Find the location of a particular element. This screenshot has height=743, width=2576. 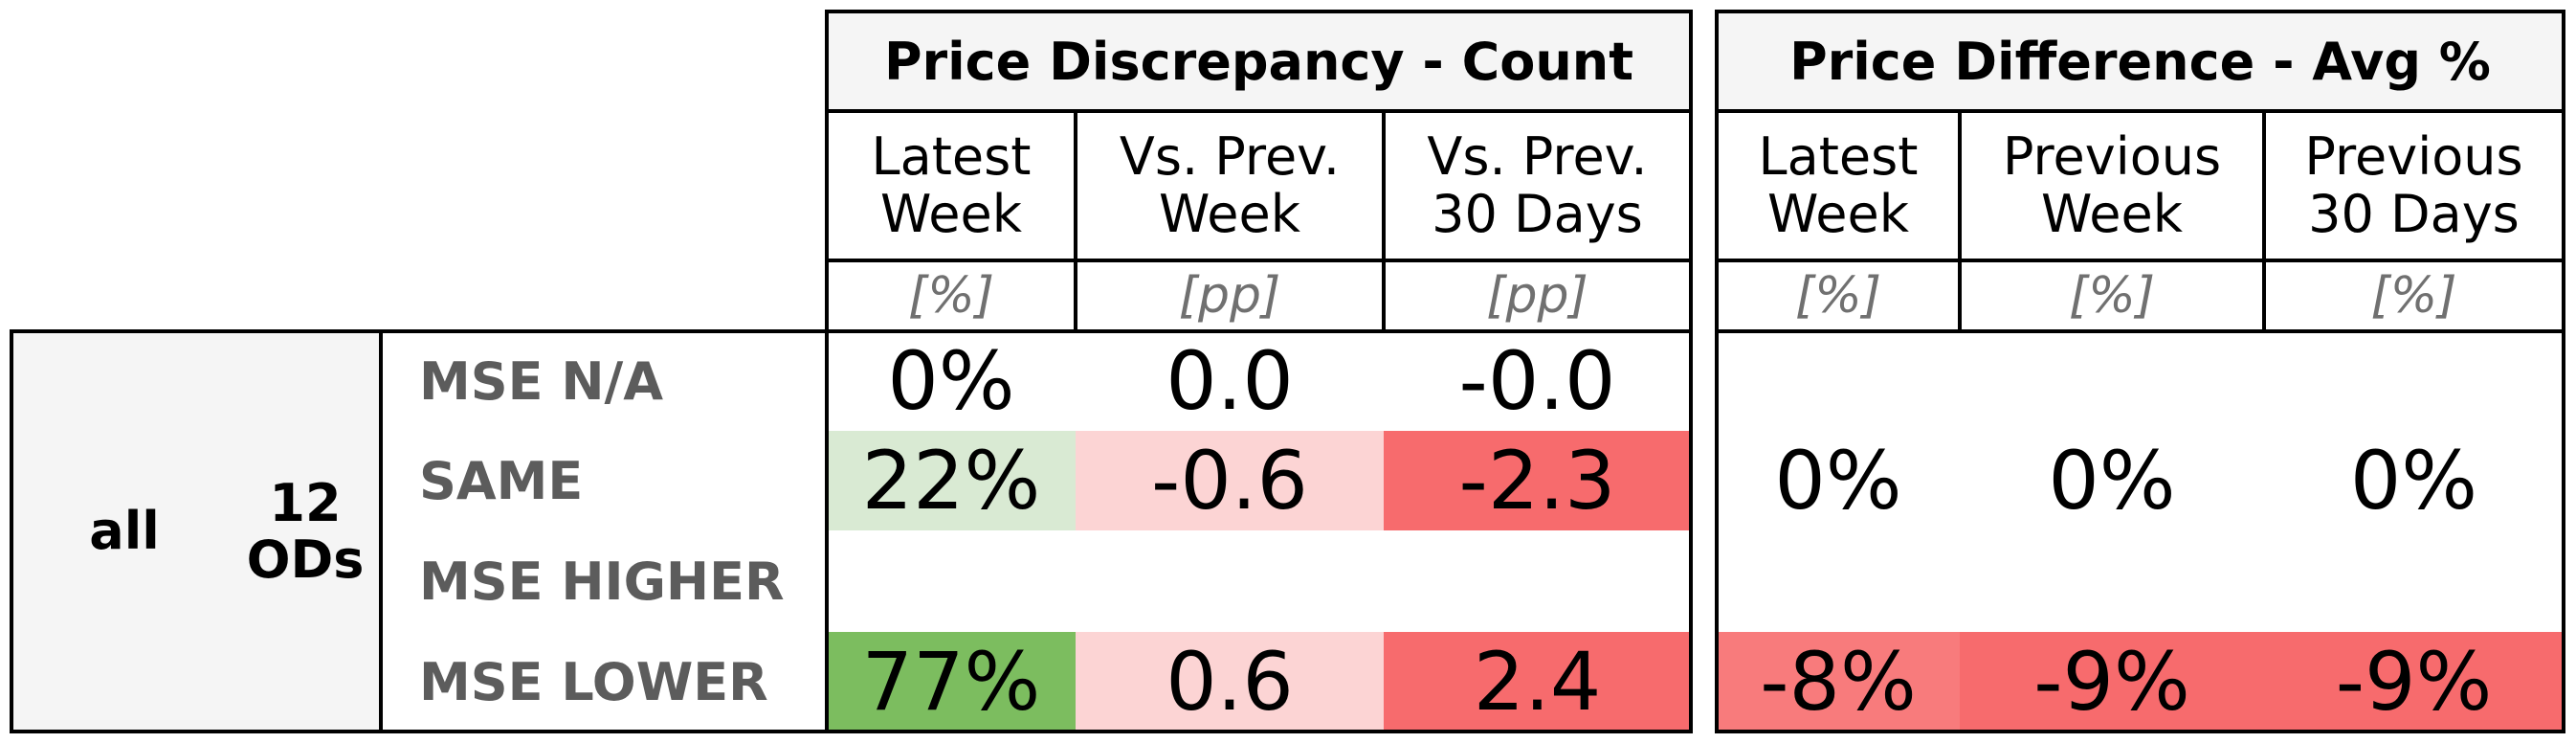

row-label: SAME is located at coordinates (501, 480).